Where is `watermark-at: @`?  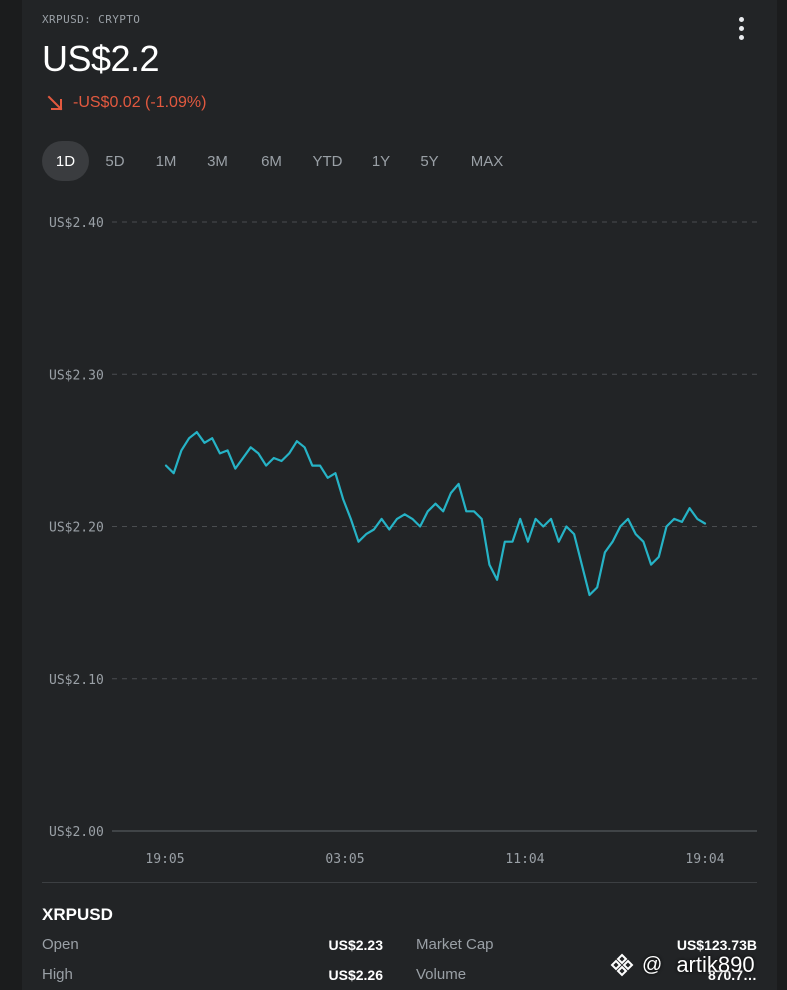
watermark-at: @ is located at coordinates (652, 964).